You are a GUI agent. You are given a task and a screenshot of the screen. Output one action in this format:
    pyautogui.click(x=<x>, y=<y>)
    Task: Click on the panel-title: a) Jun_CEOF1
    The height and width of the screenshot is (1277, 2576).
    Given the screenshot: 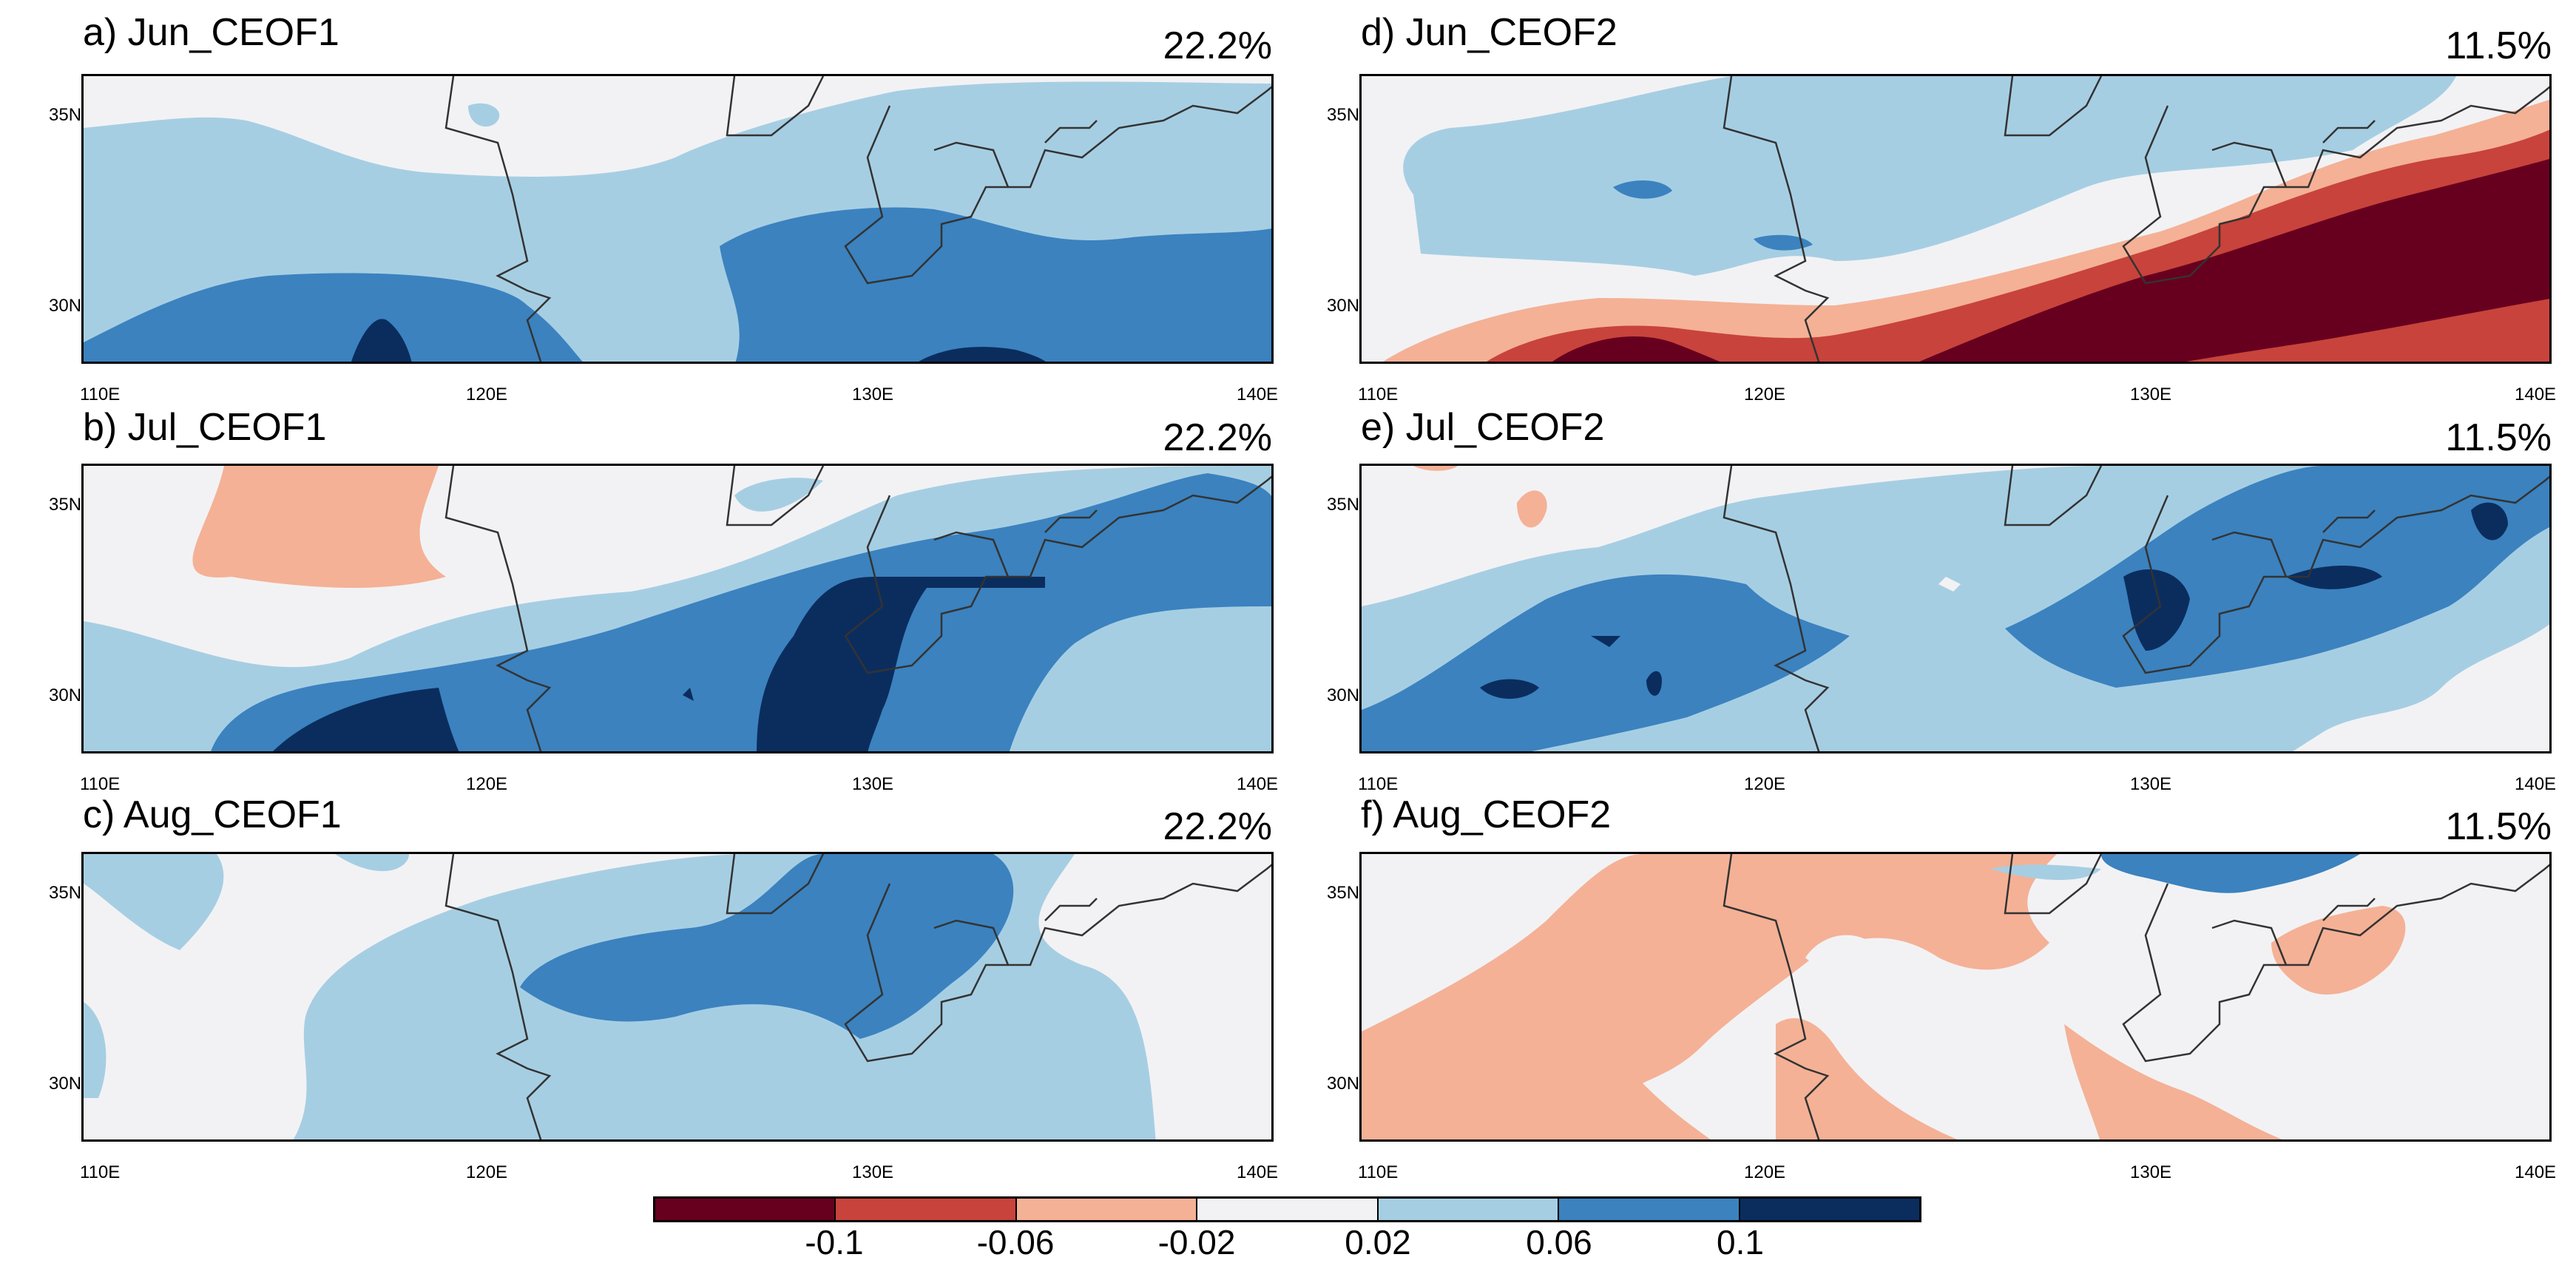 What is the action you would take?
    pyautogui.click(x=211, y=33)
    